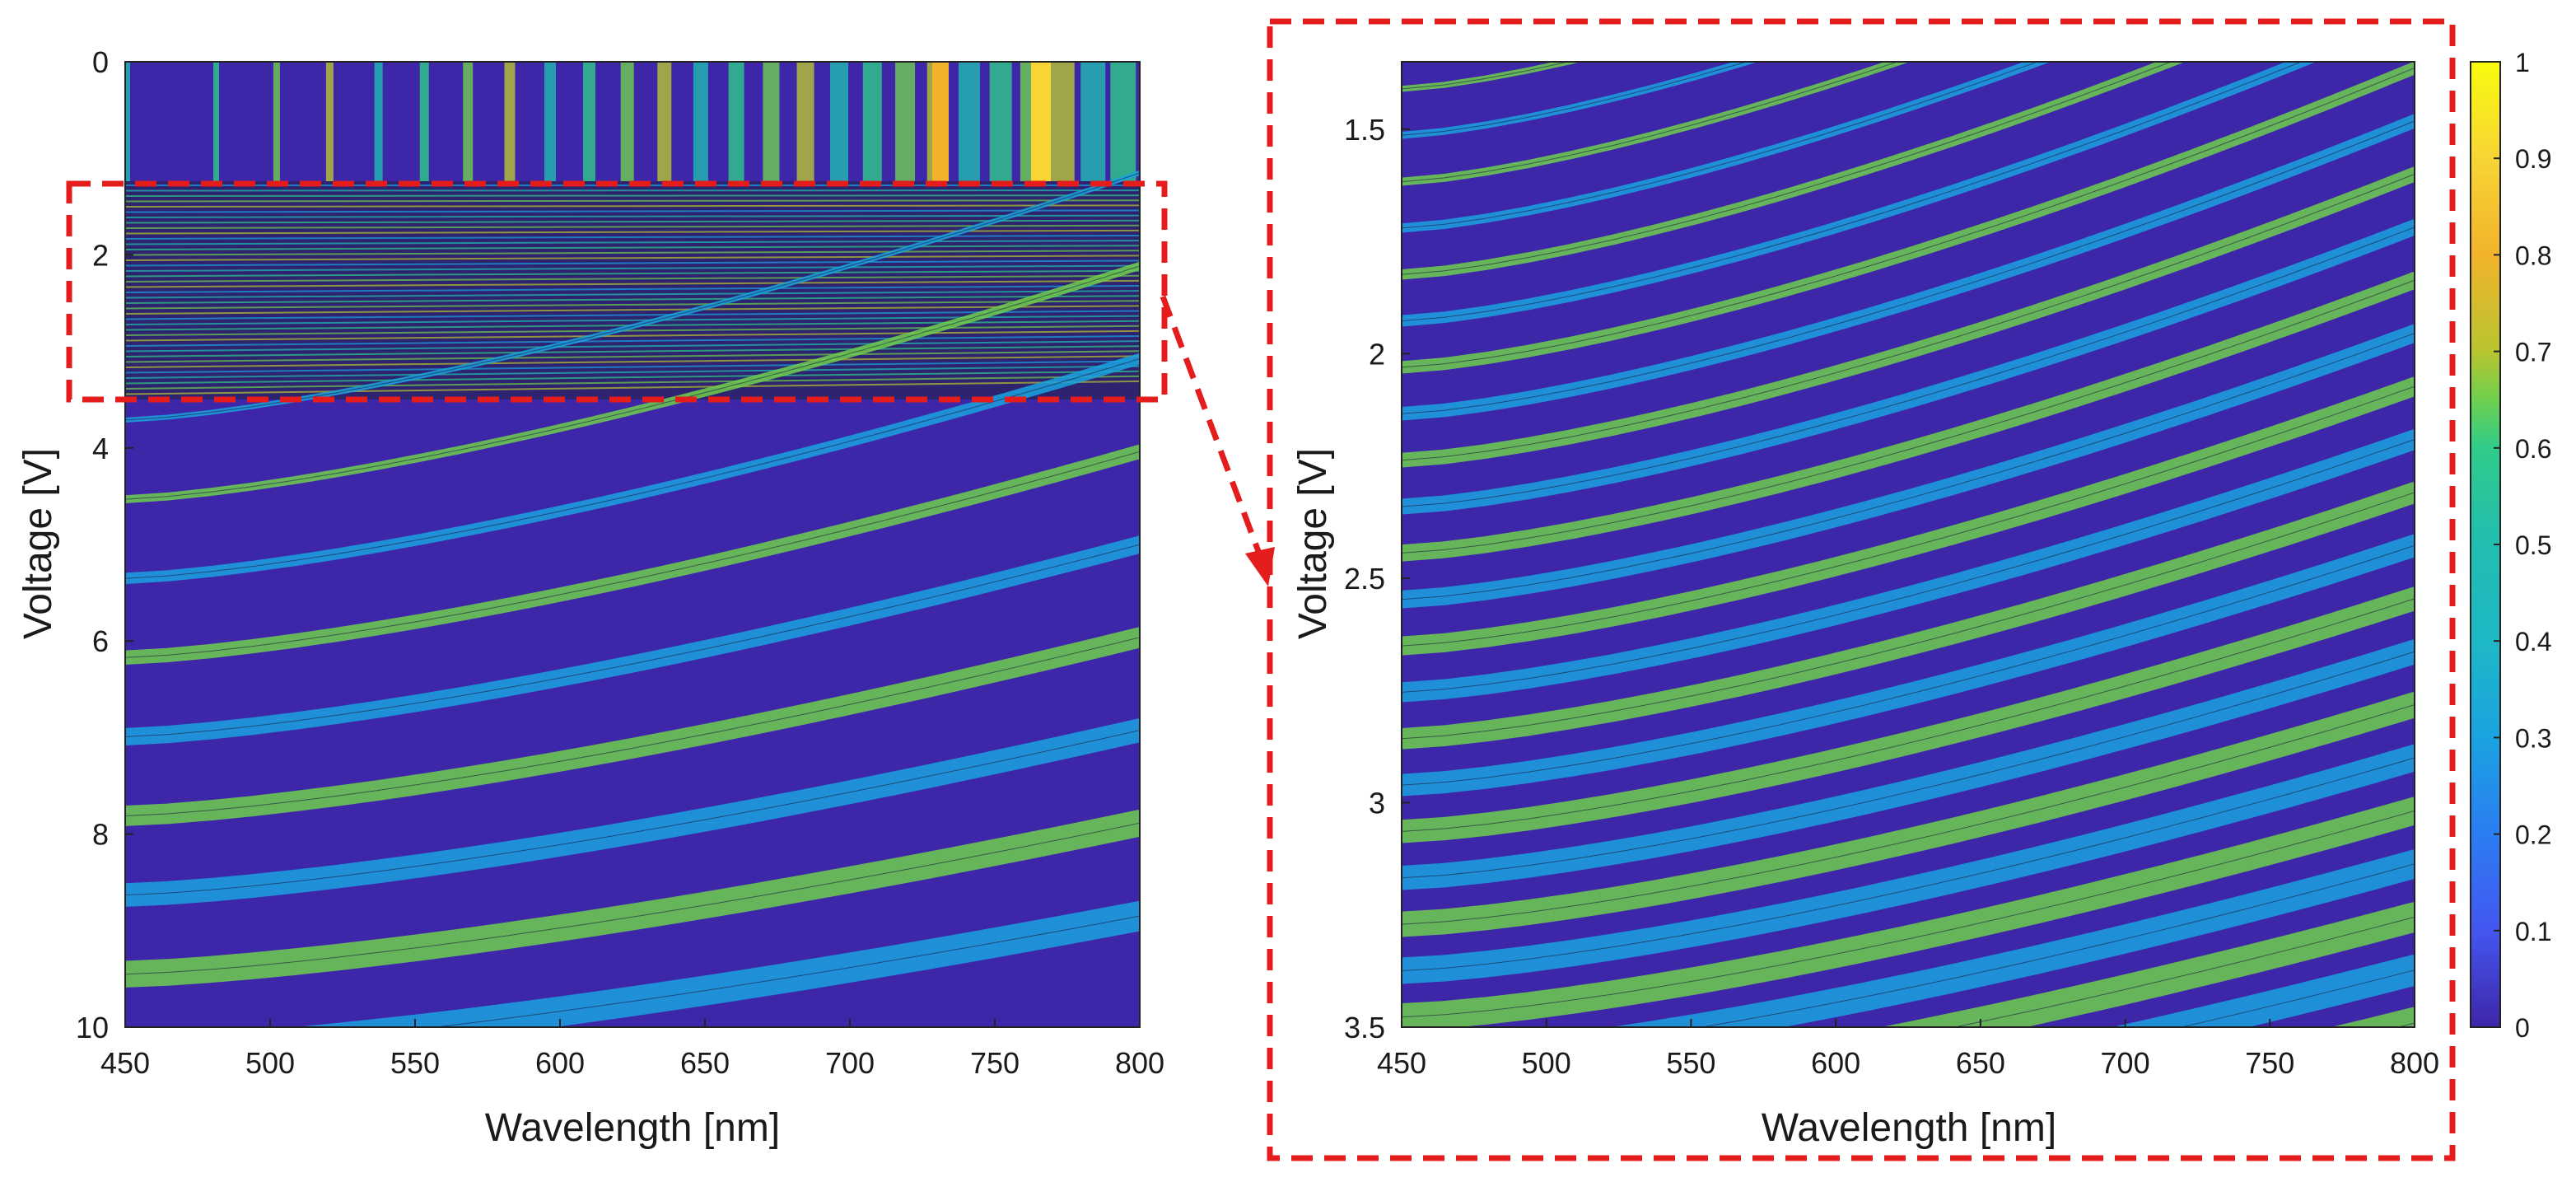  I want to click on right-y-ticks: 1.5 2 2.5 3 3.5, so click(1377, 579).